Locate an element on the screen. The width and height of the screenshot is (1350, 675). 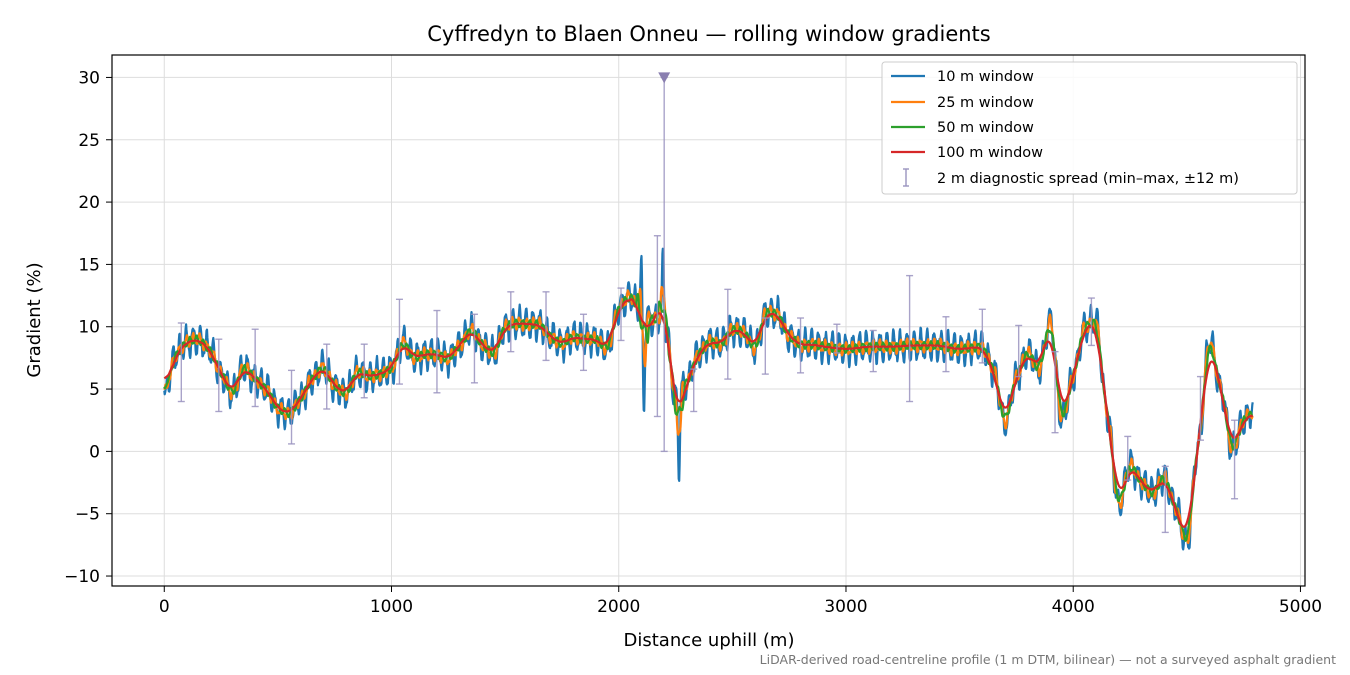
x-tick-label: 2000 is located at coordinates (618, 607).